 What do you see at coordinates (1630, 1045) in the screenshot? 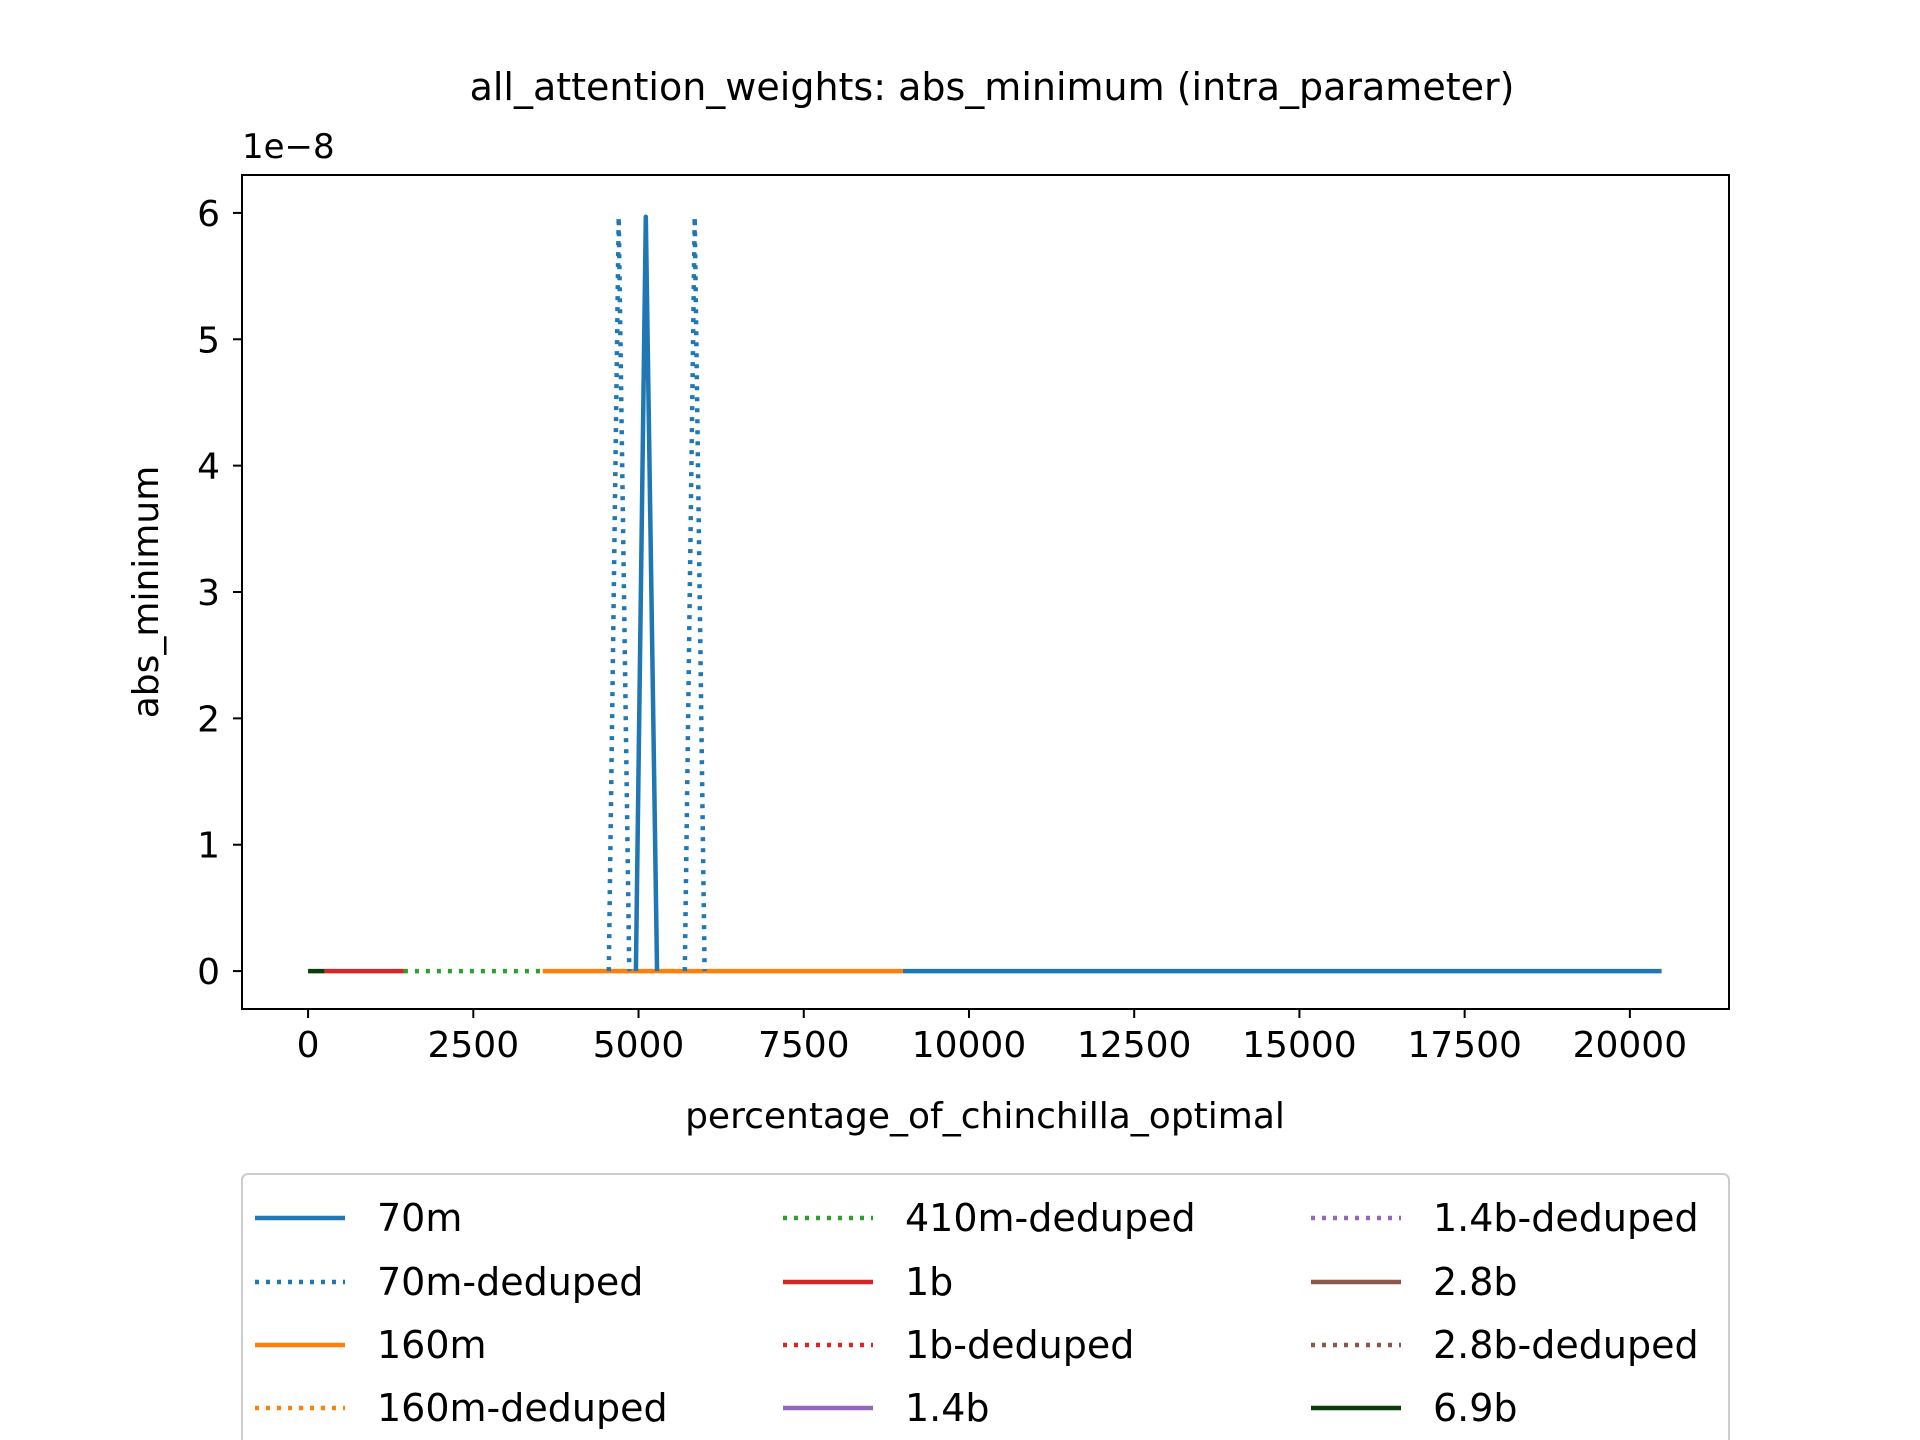
I see `x-tick-label: 20000` at bounding box center [1630, 1045].